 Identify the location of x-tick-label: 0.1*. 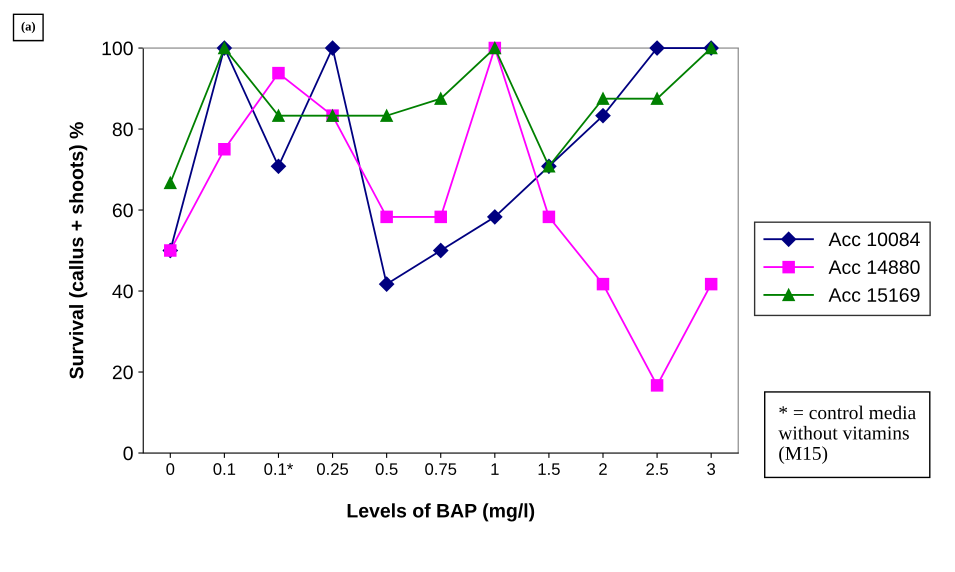
(279, 469).